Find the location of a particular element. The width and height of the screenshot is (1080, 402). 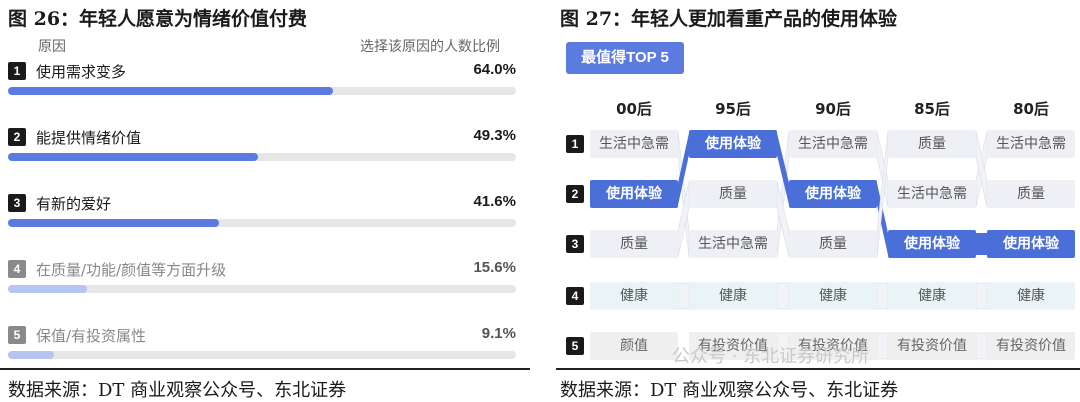

bar-value-label: 41.6% is located at coordinates (494, 201).